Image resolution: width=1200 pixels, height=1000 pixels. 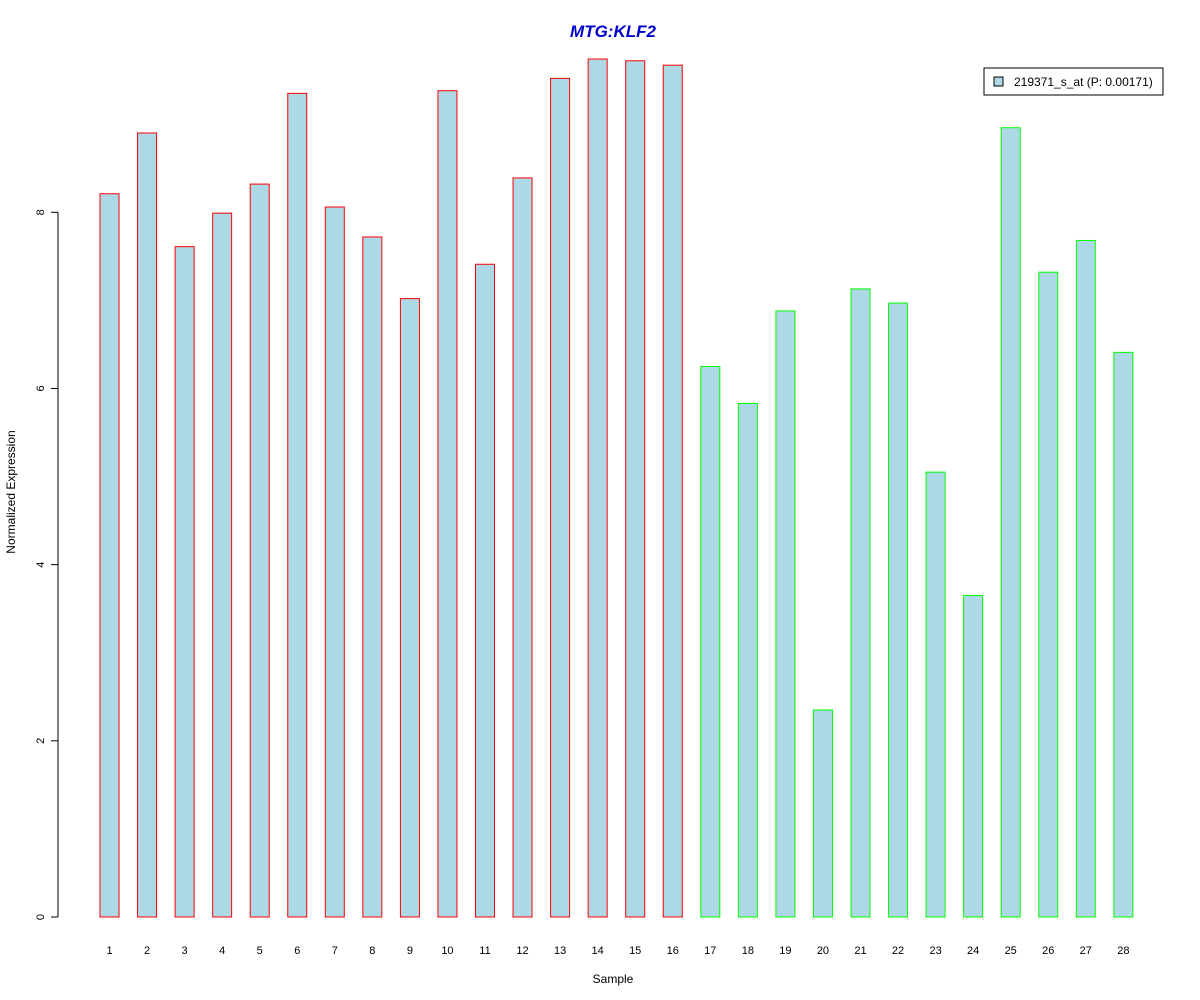 I want to click on x-tick-label: 23, so click(x=935, y=951).